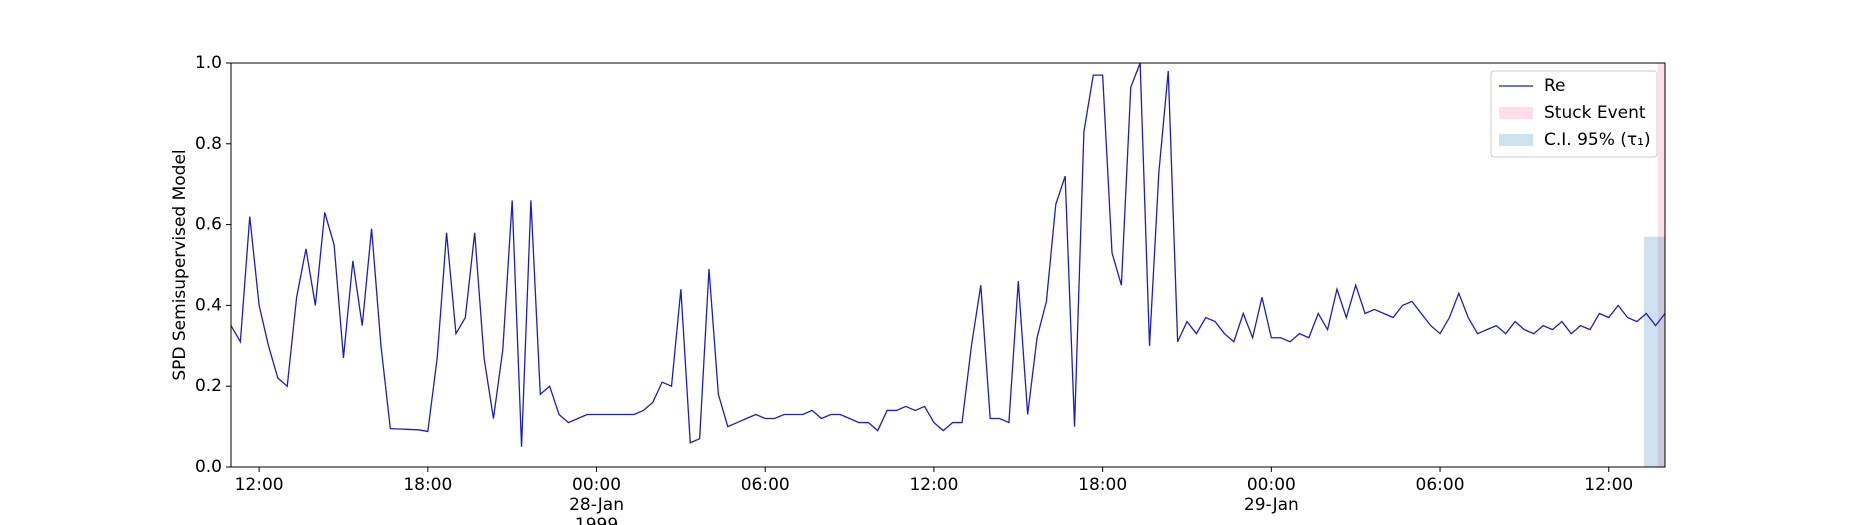 The height and width of the screenshot is (525, 1850). Describe the element at coordinates (208, 386) in the screenshot. I see `y-tick-label: 0.2` at that location.